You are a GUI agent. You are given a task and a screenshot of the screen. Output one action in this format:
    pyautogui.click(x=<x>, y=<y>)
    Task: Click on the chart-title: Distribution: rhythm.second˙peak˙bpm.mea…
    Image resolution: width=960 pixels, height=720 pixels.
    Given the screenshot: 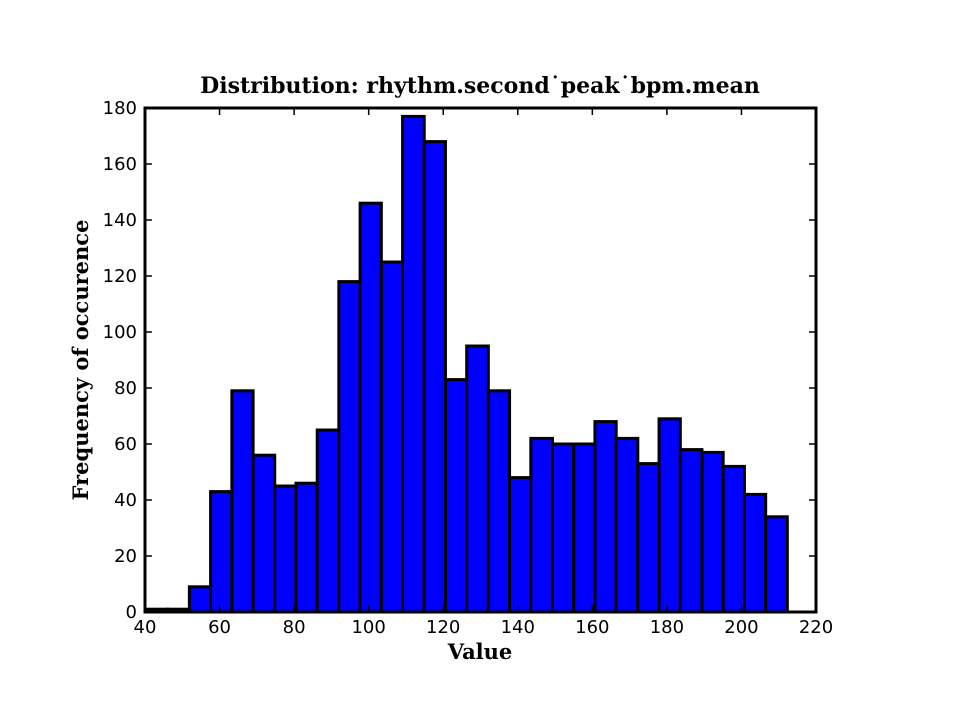 What is the action you would take?
    pyautogui.click(x=480, y=86)
    